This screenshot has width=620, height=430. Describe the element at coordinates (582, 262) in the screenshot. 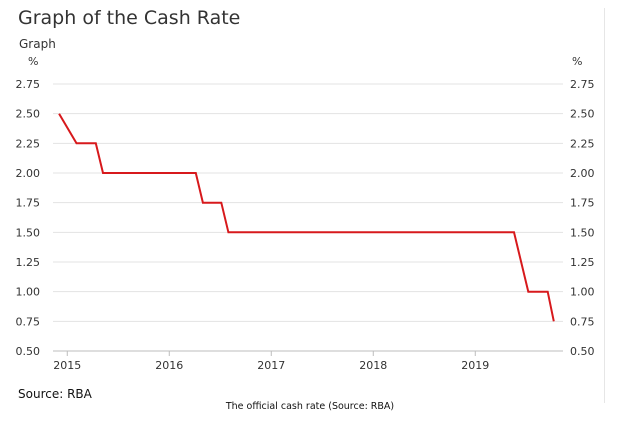

I see `y-tick-label-right: 1.25` at that location.